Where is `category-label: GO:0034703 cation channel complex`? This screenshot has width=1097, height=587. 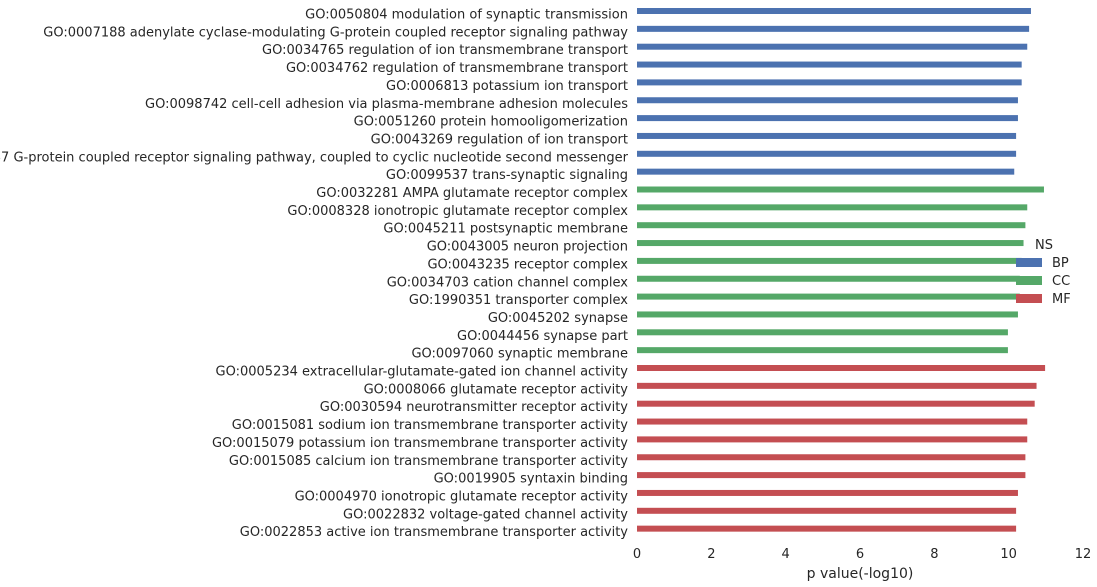 category-label: GO:0034703 cation channel complex is located at coordinates (508, 282).